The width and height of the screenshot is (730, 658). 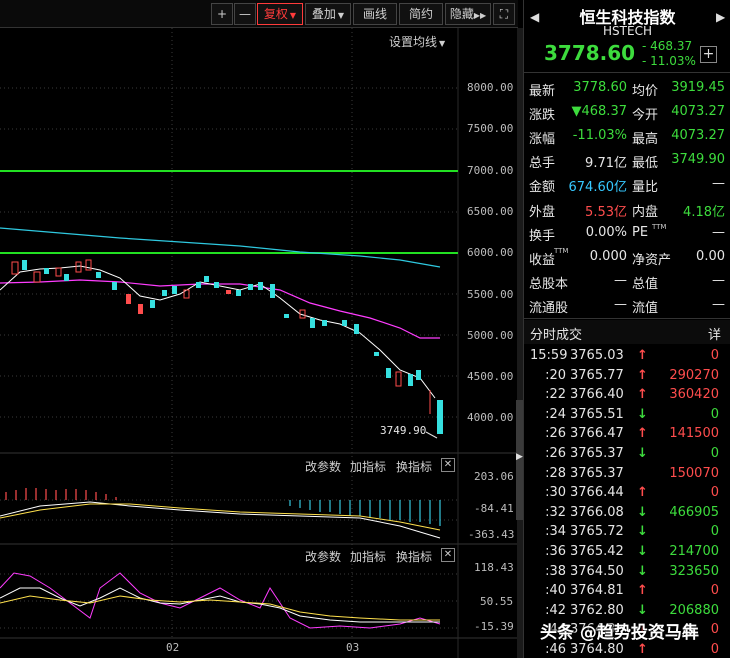 What do you see at coordinates (490, 211) in the screenshot?
I see `y-tick: 6500.00` at bounding box center [490, 211].